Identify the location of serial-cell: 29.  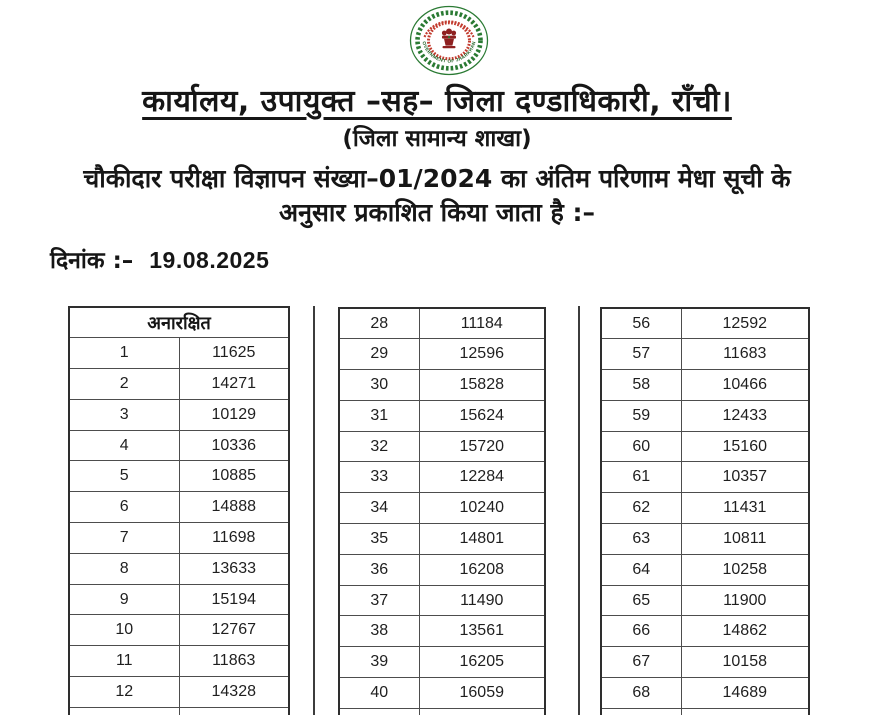
(379, 354).